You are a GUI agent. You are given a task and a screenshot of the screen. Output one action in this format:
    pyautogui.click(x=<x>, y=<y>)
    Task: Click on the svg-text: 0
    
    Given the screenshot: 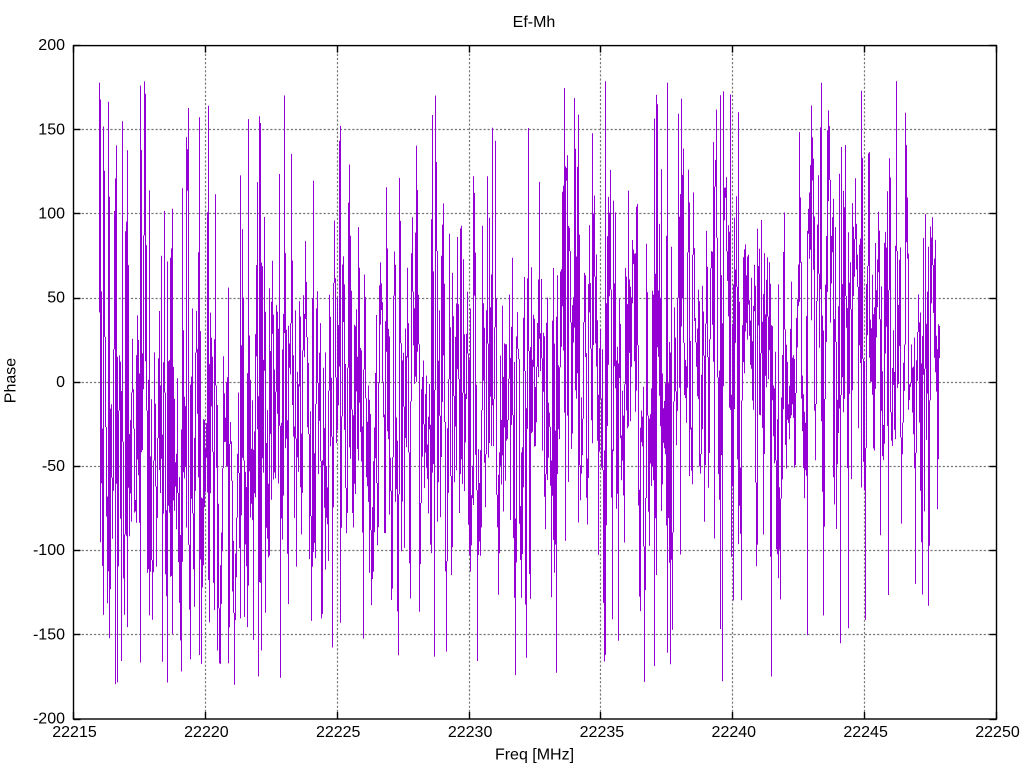 What is the action you would take?
    pyautogui.click(x=60, y=382)
    